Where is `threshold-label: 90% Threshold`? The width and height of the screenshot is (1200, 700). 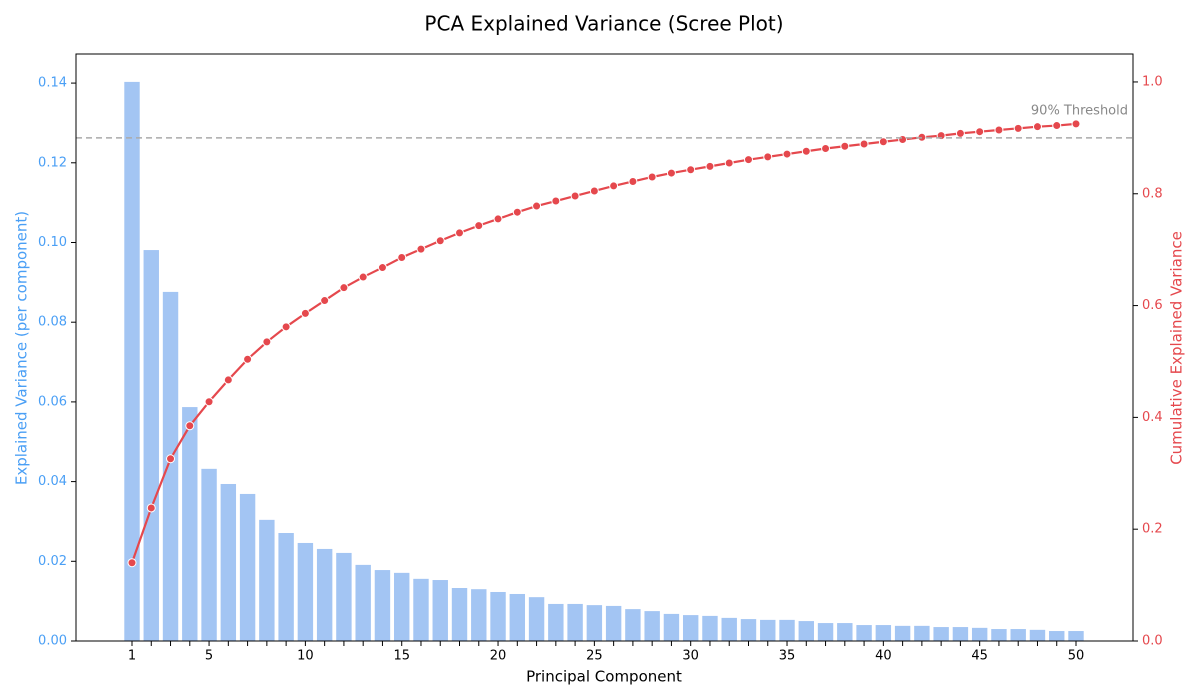 threshold-label: 90% Threshold is located at coordinates (1079, 110).